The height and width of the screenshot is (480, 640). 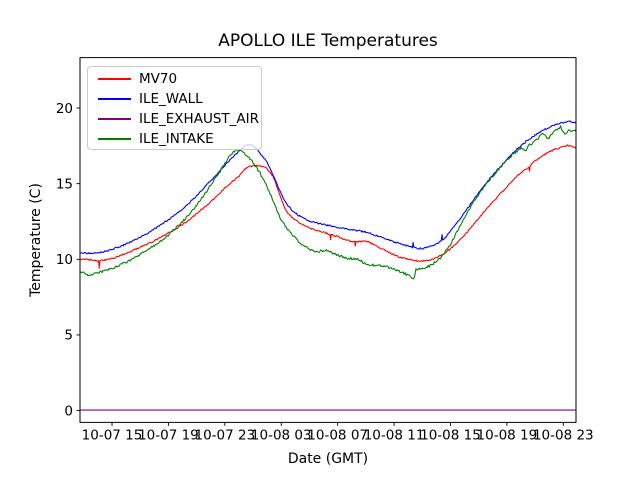 What do you see at coordinates (114, 79) in the screenshot?
I see `legend-line-mv70` at bounding box center [114, 79].